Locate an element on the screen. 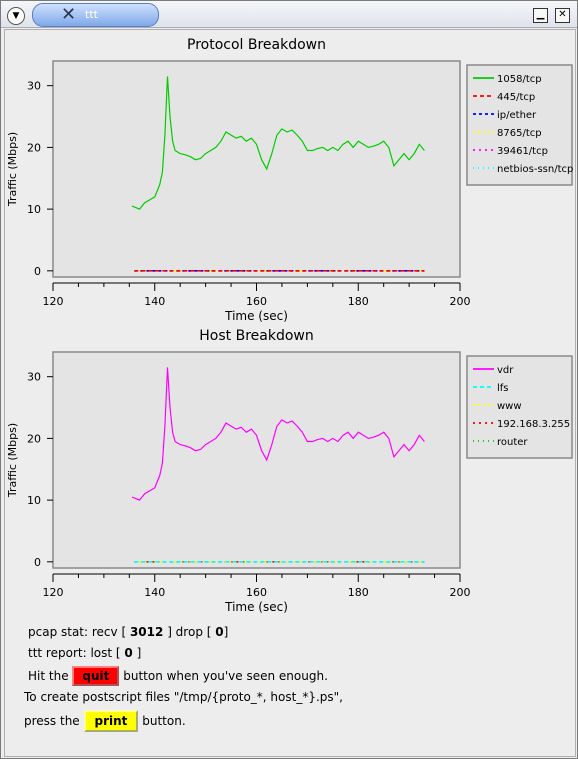  chart-title: Protocol Breakdown is located at coordinates (256, 45).